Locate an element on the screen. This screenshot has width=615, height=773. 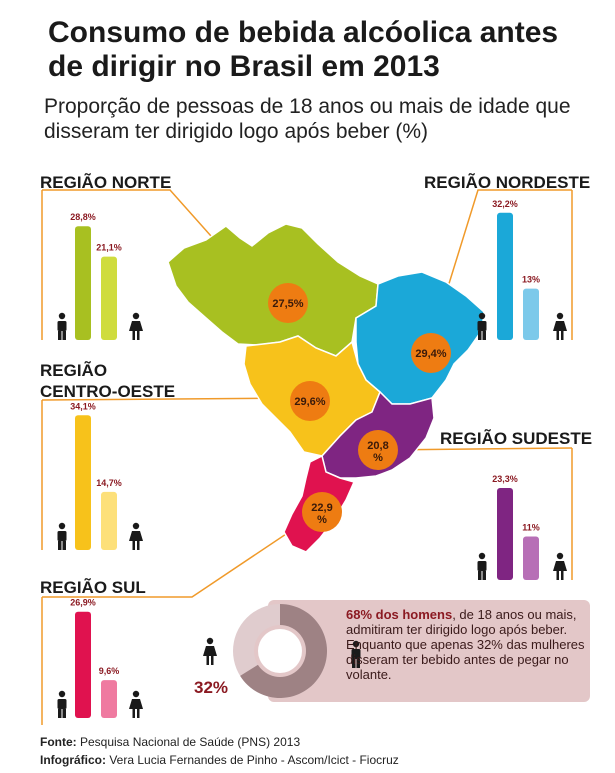
woman-icon-centro-oeste is located at coordinates (136, 536).